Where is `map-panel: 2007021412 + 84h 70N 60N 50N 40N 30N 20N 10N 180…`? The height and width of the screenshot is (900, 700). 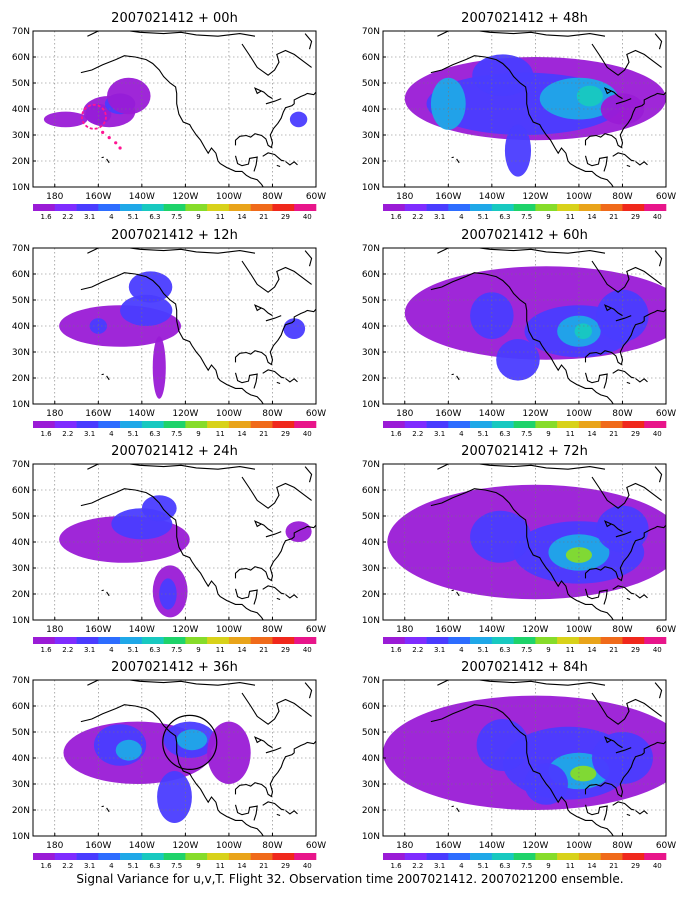
map-panel: 2007021412 + 84h 70N 60N 50N 40N 30N 20N 10N 180… is located at coordinates (519, 765).